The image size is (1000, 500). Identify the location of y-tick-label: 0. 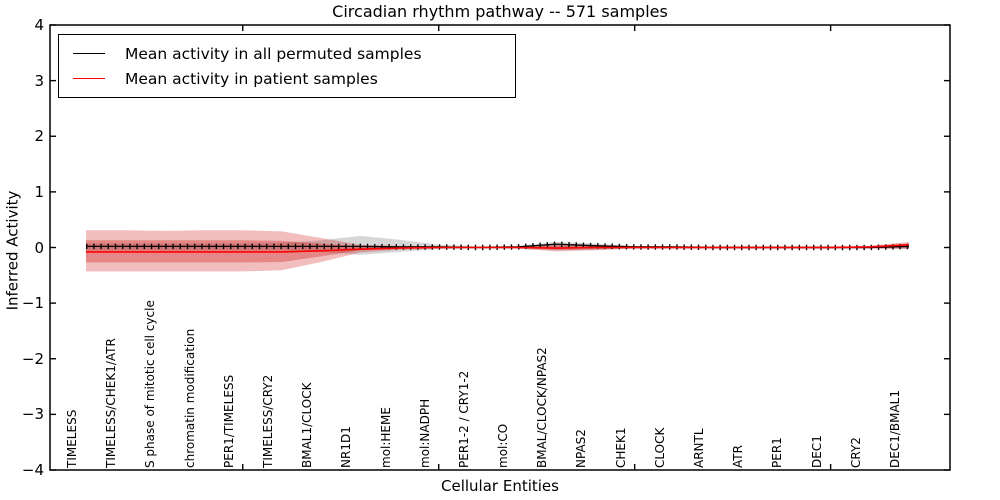
(39, 247).